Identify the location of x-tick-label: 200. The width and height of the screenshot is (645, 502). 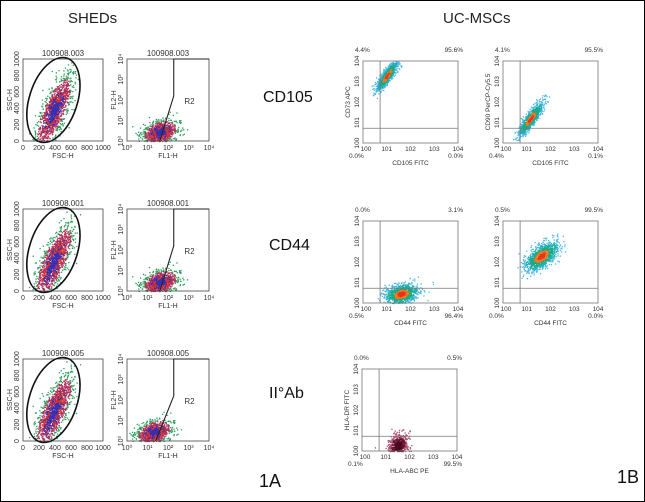
(39, 148).